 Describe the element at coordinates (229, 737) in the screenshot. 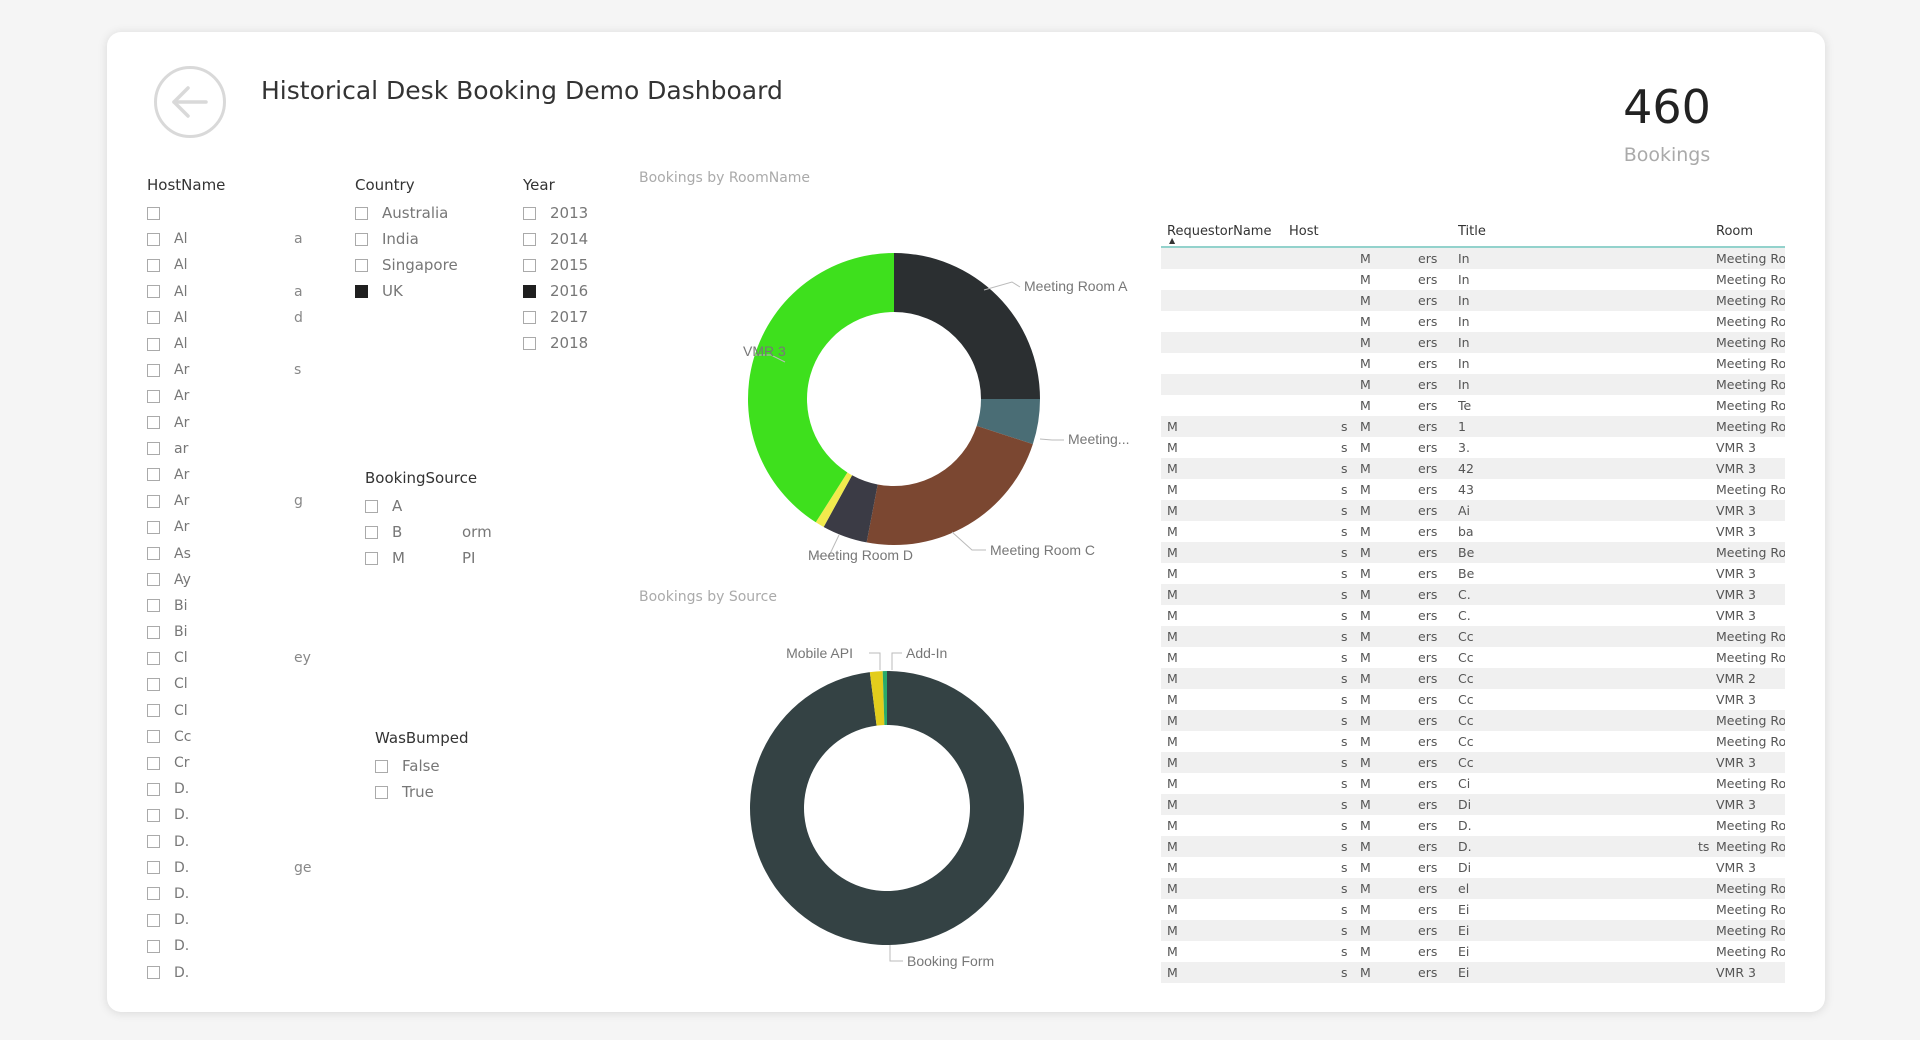

I see `hostname-option: Cc` at that location.